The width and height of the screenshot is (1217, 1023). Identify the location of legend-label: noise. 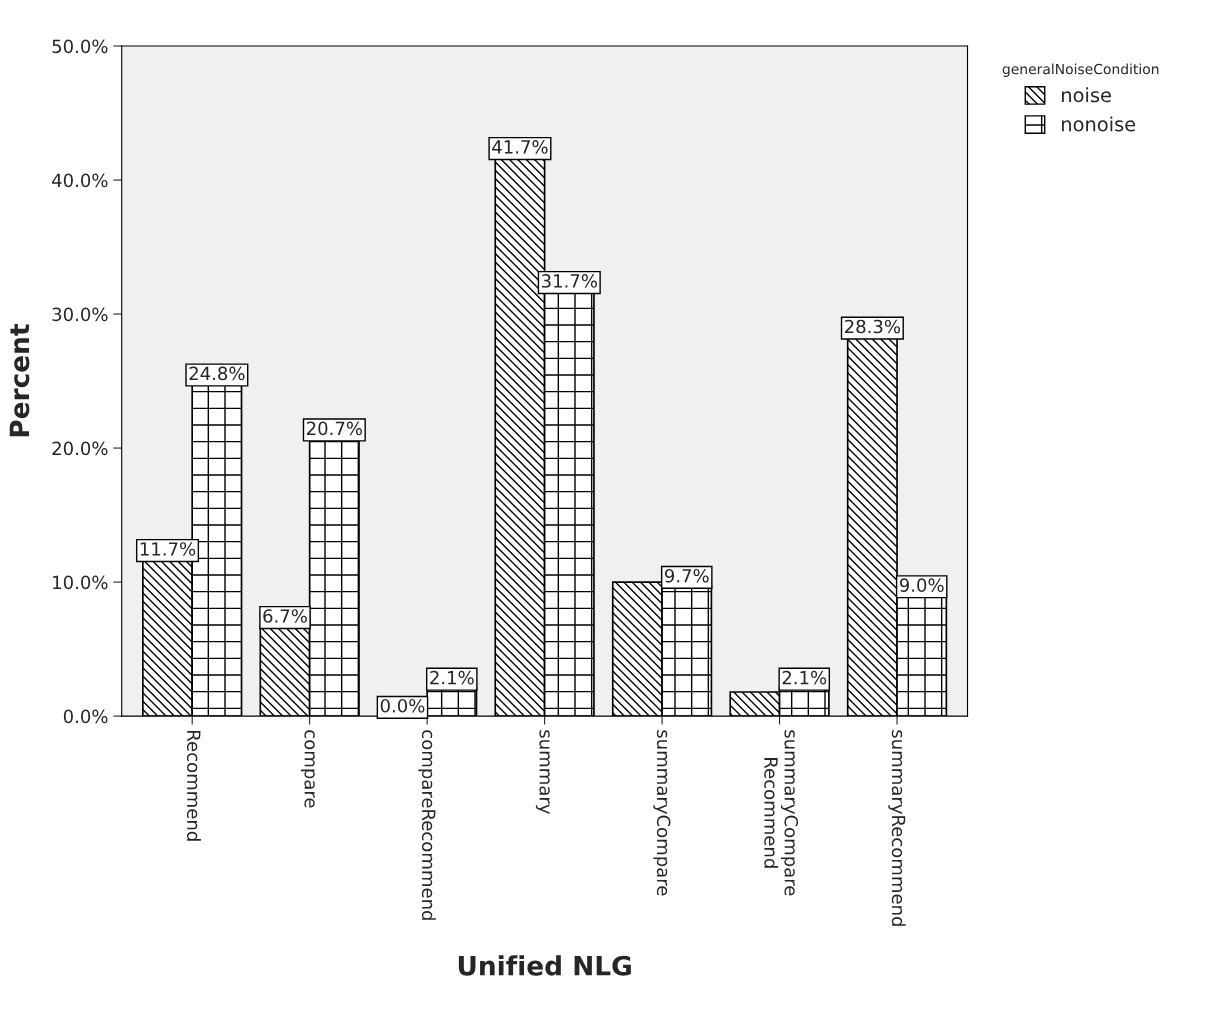
(1086, 95).